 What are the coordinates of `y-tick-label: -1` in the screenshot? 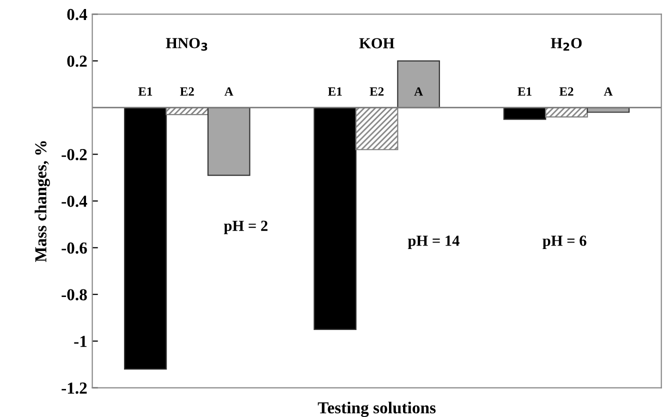 It's located at (80, 341).